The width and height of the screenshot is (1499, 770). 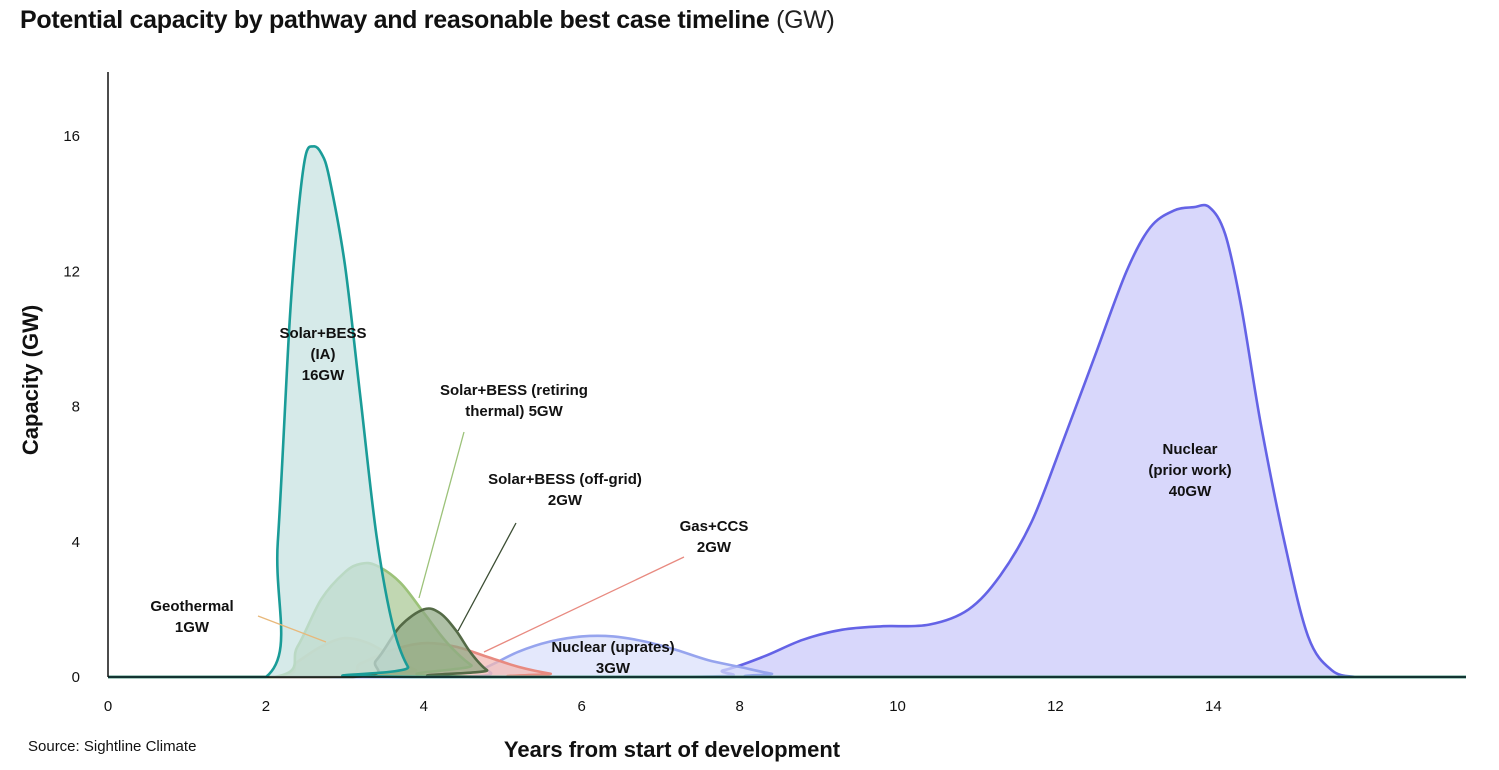 What do you see at coordinates (191, 606) in the screenshot?
I see `annotation-line: Geothermal` at bounding box center [191, 606].